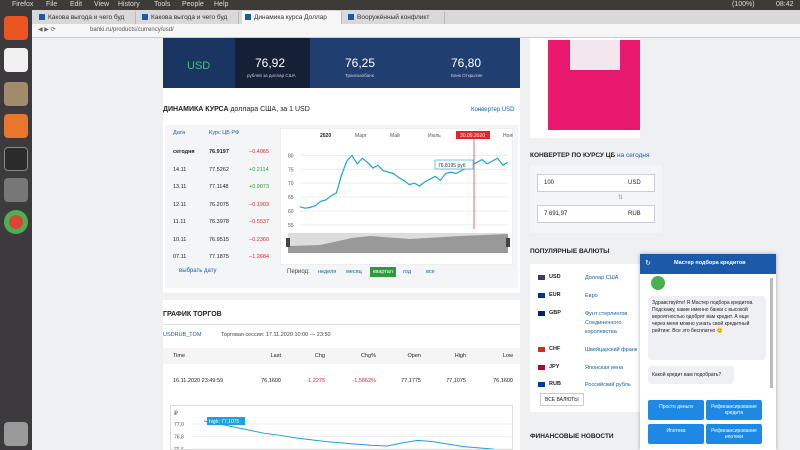 This screenshot has width=800, height=450. I want to click on from-currency: USD, so click(634, 183).